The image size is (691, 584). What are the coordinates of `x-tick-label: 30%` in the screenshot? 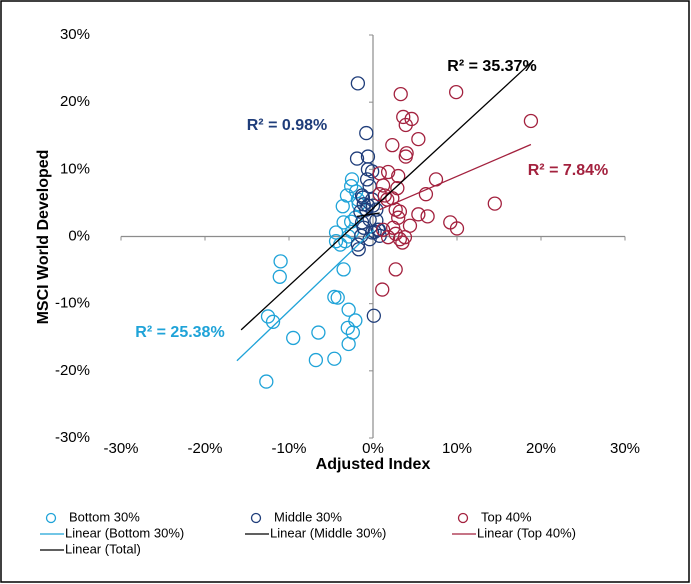 It's located at (625, 448).